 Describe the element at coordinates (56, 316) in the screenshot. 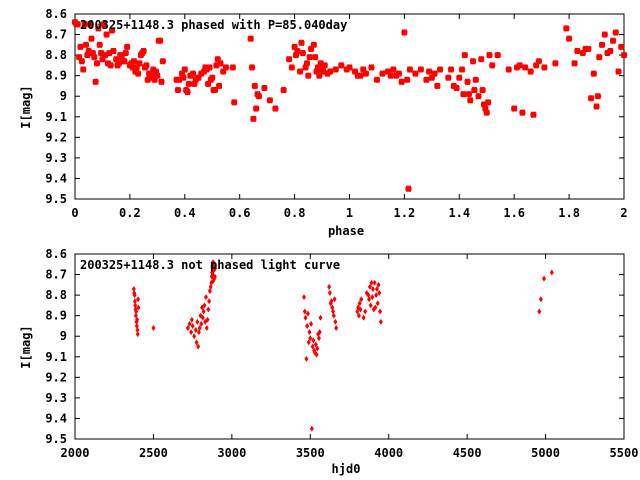

I see `y-tick-label: 8.9` at that location.